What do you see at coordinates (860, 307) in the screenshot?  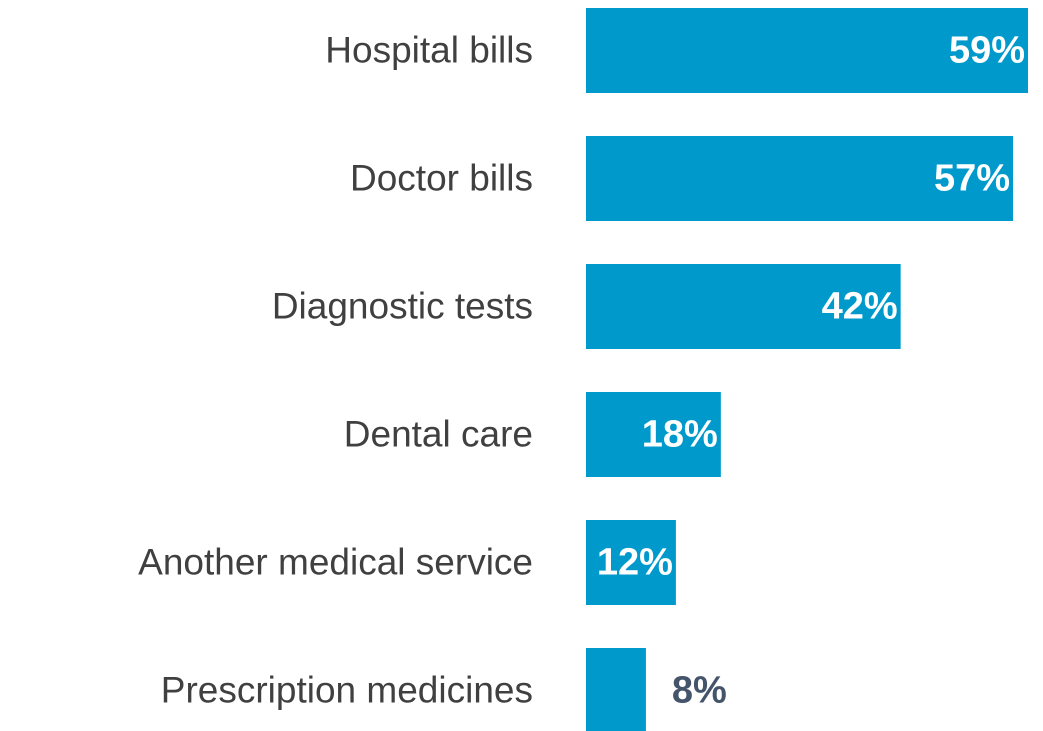 I see `value-label: 42%` at bounding box center [860, 307].